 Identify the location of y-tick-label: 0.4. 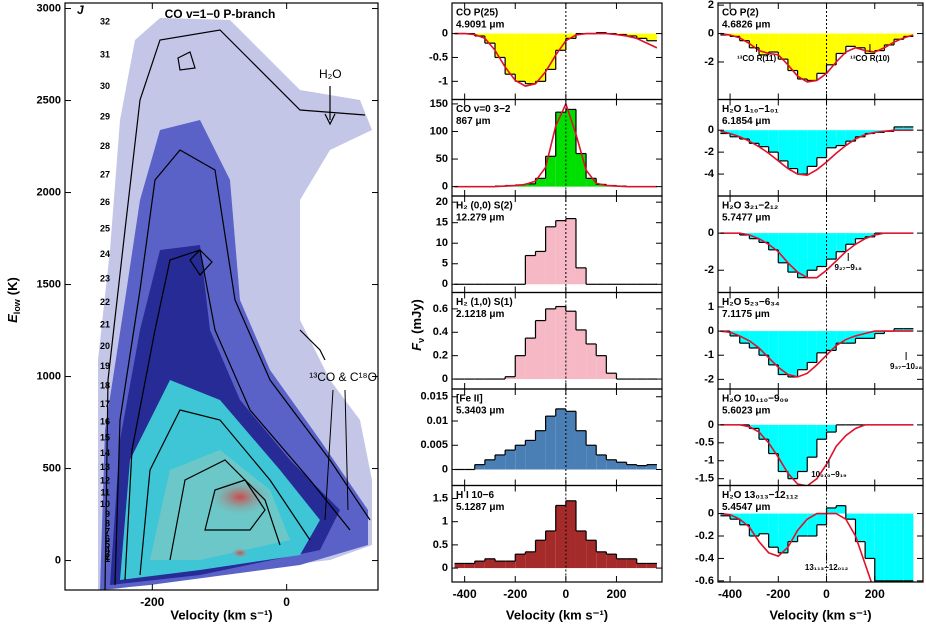
(441, 332).